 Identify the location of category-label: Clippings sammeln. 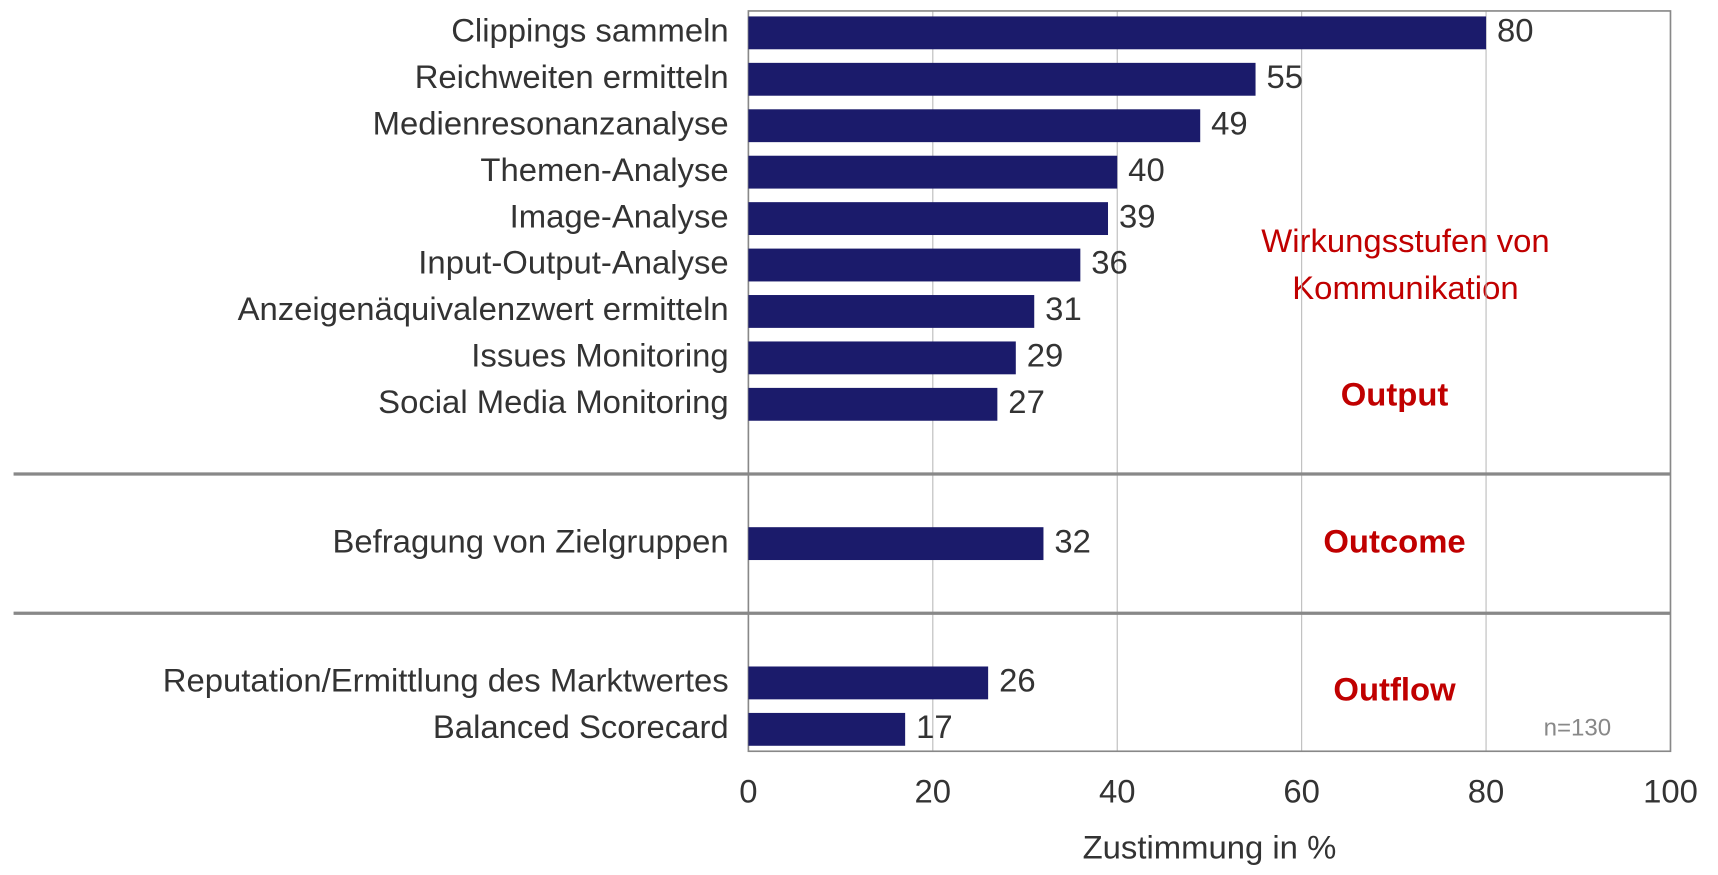
(589, 30).